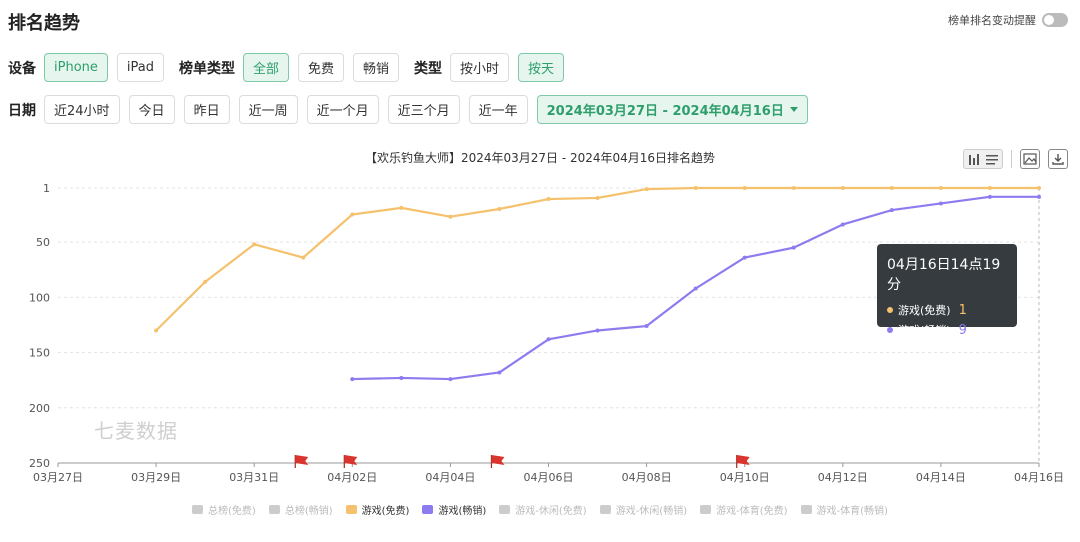 This screenshot has height=542, width=1080. What do you see at coordinates (643, 509) in the screenshot?
I see `legend-item: 游戏-休闲(畅销)` at bounding box center [643, 509].